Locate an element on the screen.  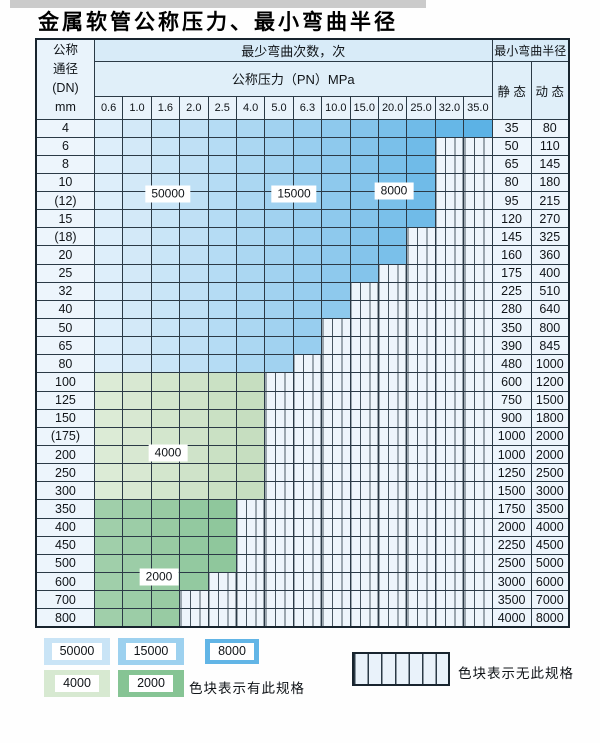
pressure-column-header-25.0: 25.0 is located at coordinates (421, 107).